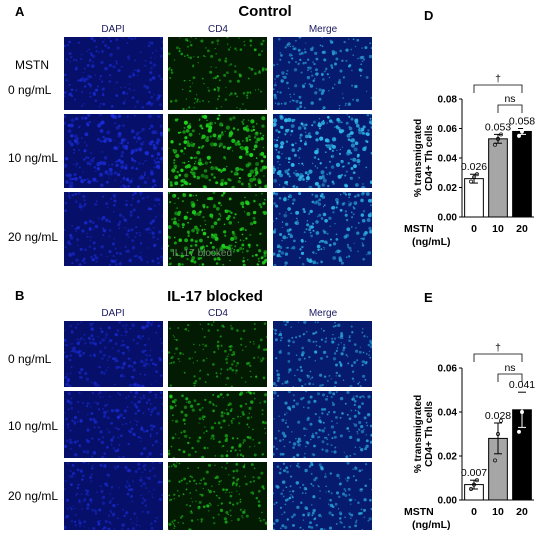  I want to click on panel-letter: D, so click(428, 15).